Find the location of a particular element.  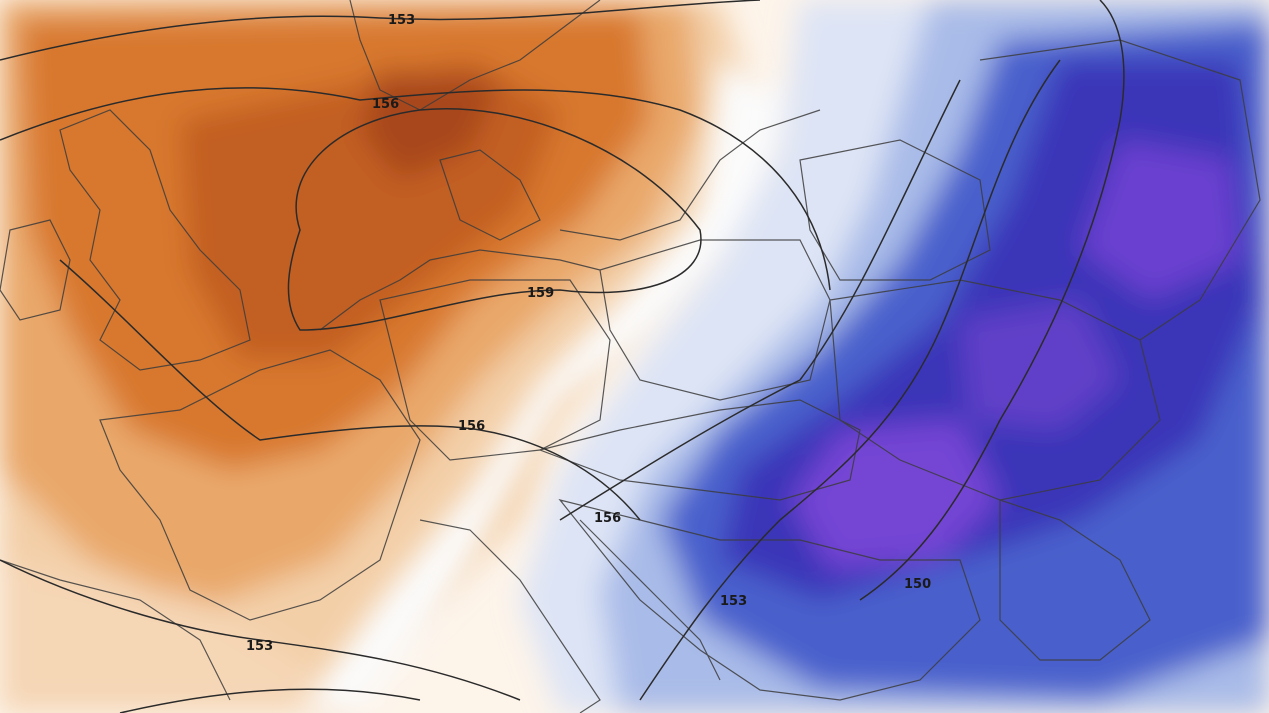

cold-purple-core-north is located at coordinates (1160, 220).